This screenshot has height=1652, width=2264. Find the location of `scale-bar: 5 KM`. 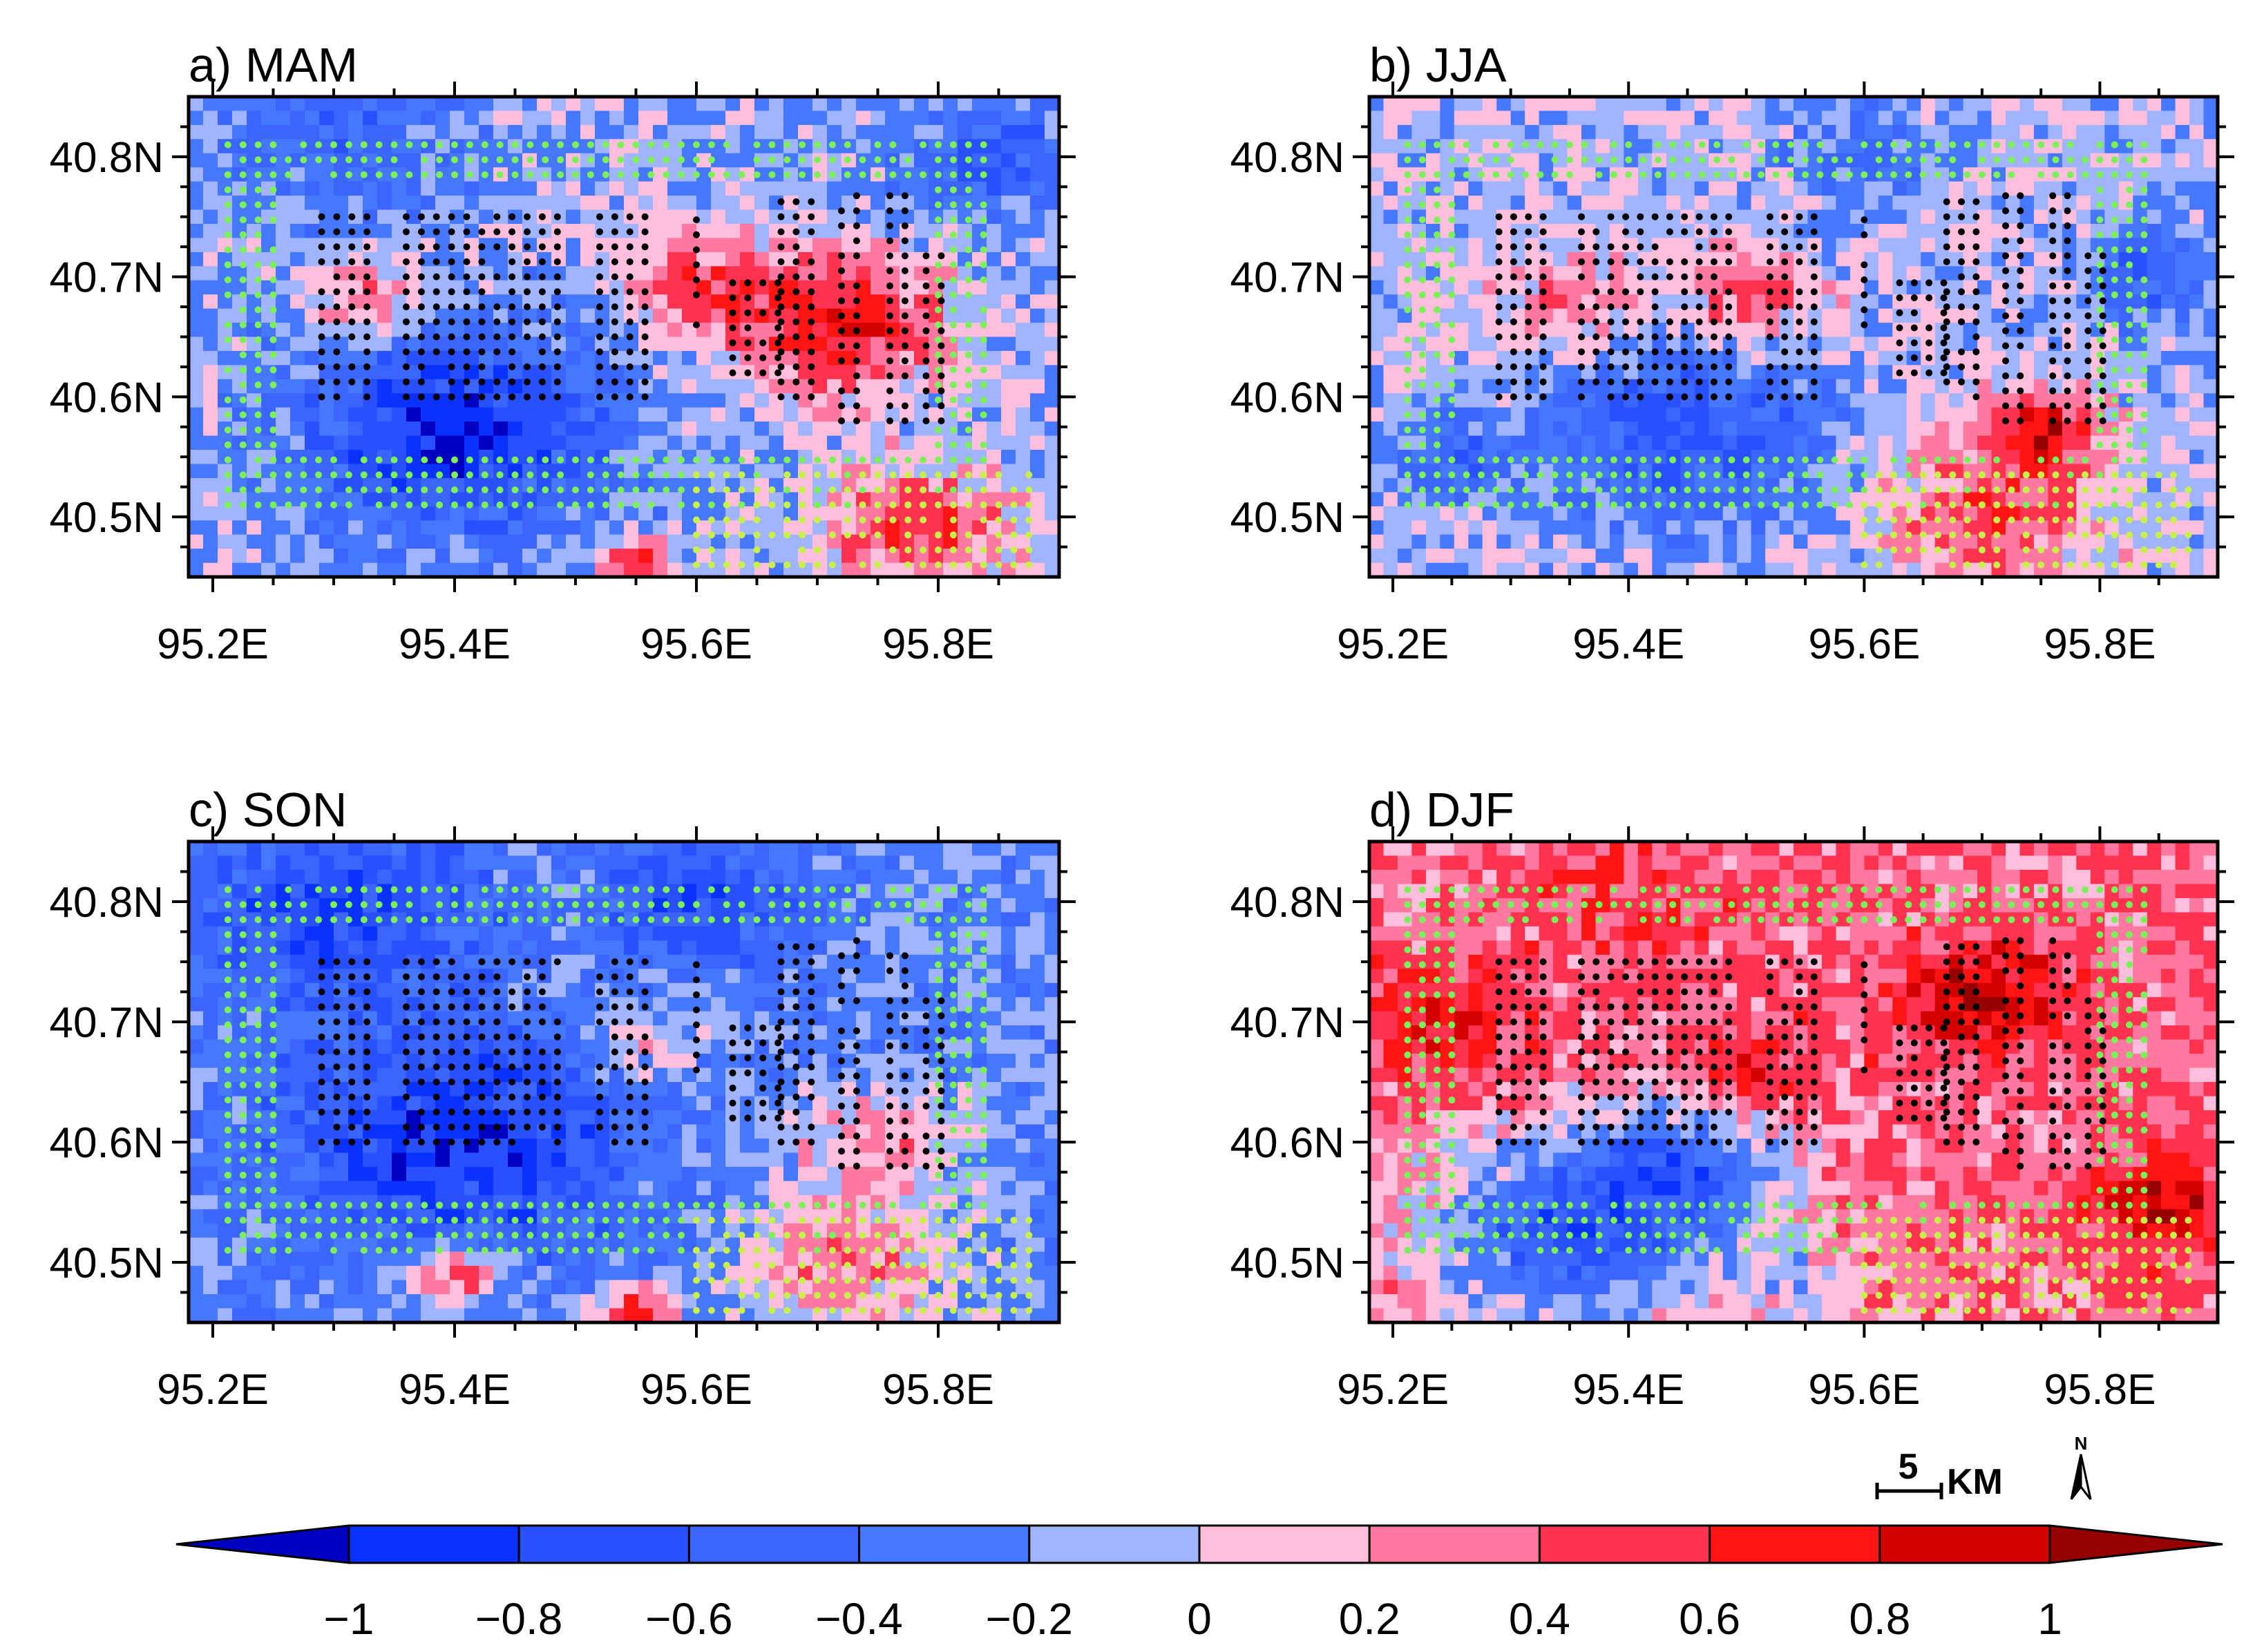

scale-bar: 5 KM is located at coordinates (1939, 1474).